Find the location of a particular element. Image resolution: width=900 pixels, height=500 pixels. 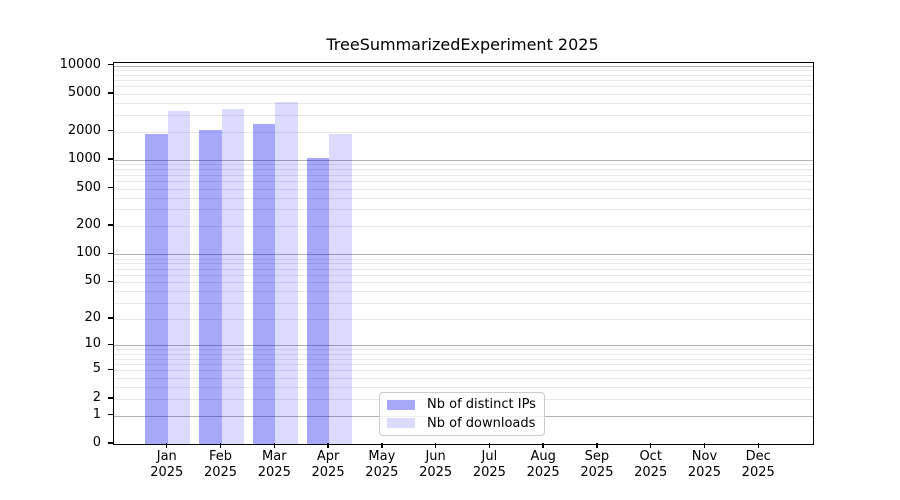

x-tick-label: Aug 2025 is located at coordinates (543, 464).